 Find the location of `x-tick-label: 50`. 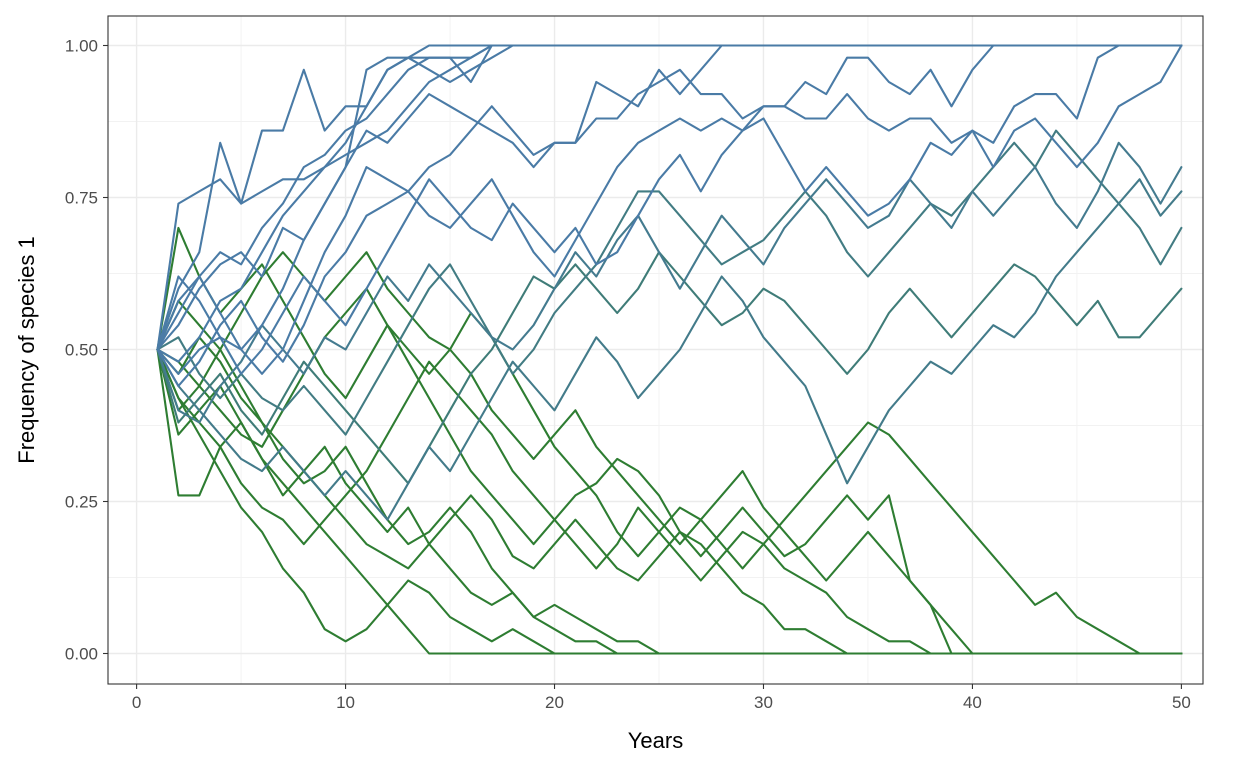

x-tick-label: 50 is located at coordinates (1181, 702).